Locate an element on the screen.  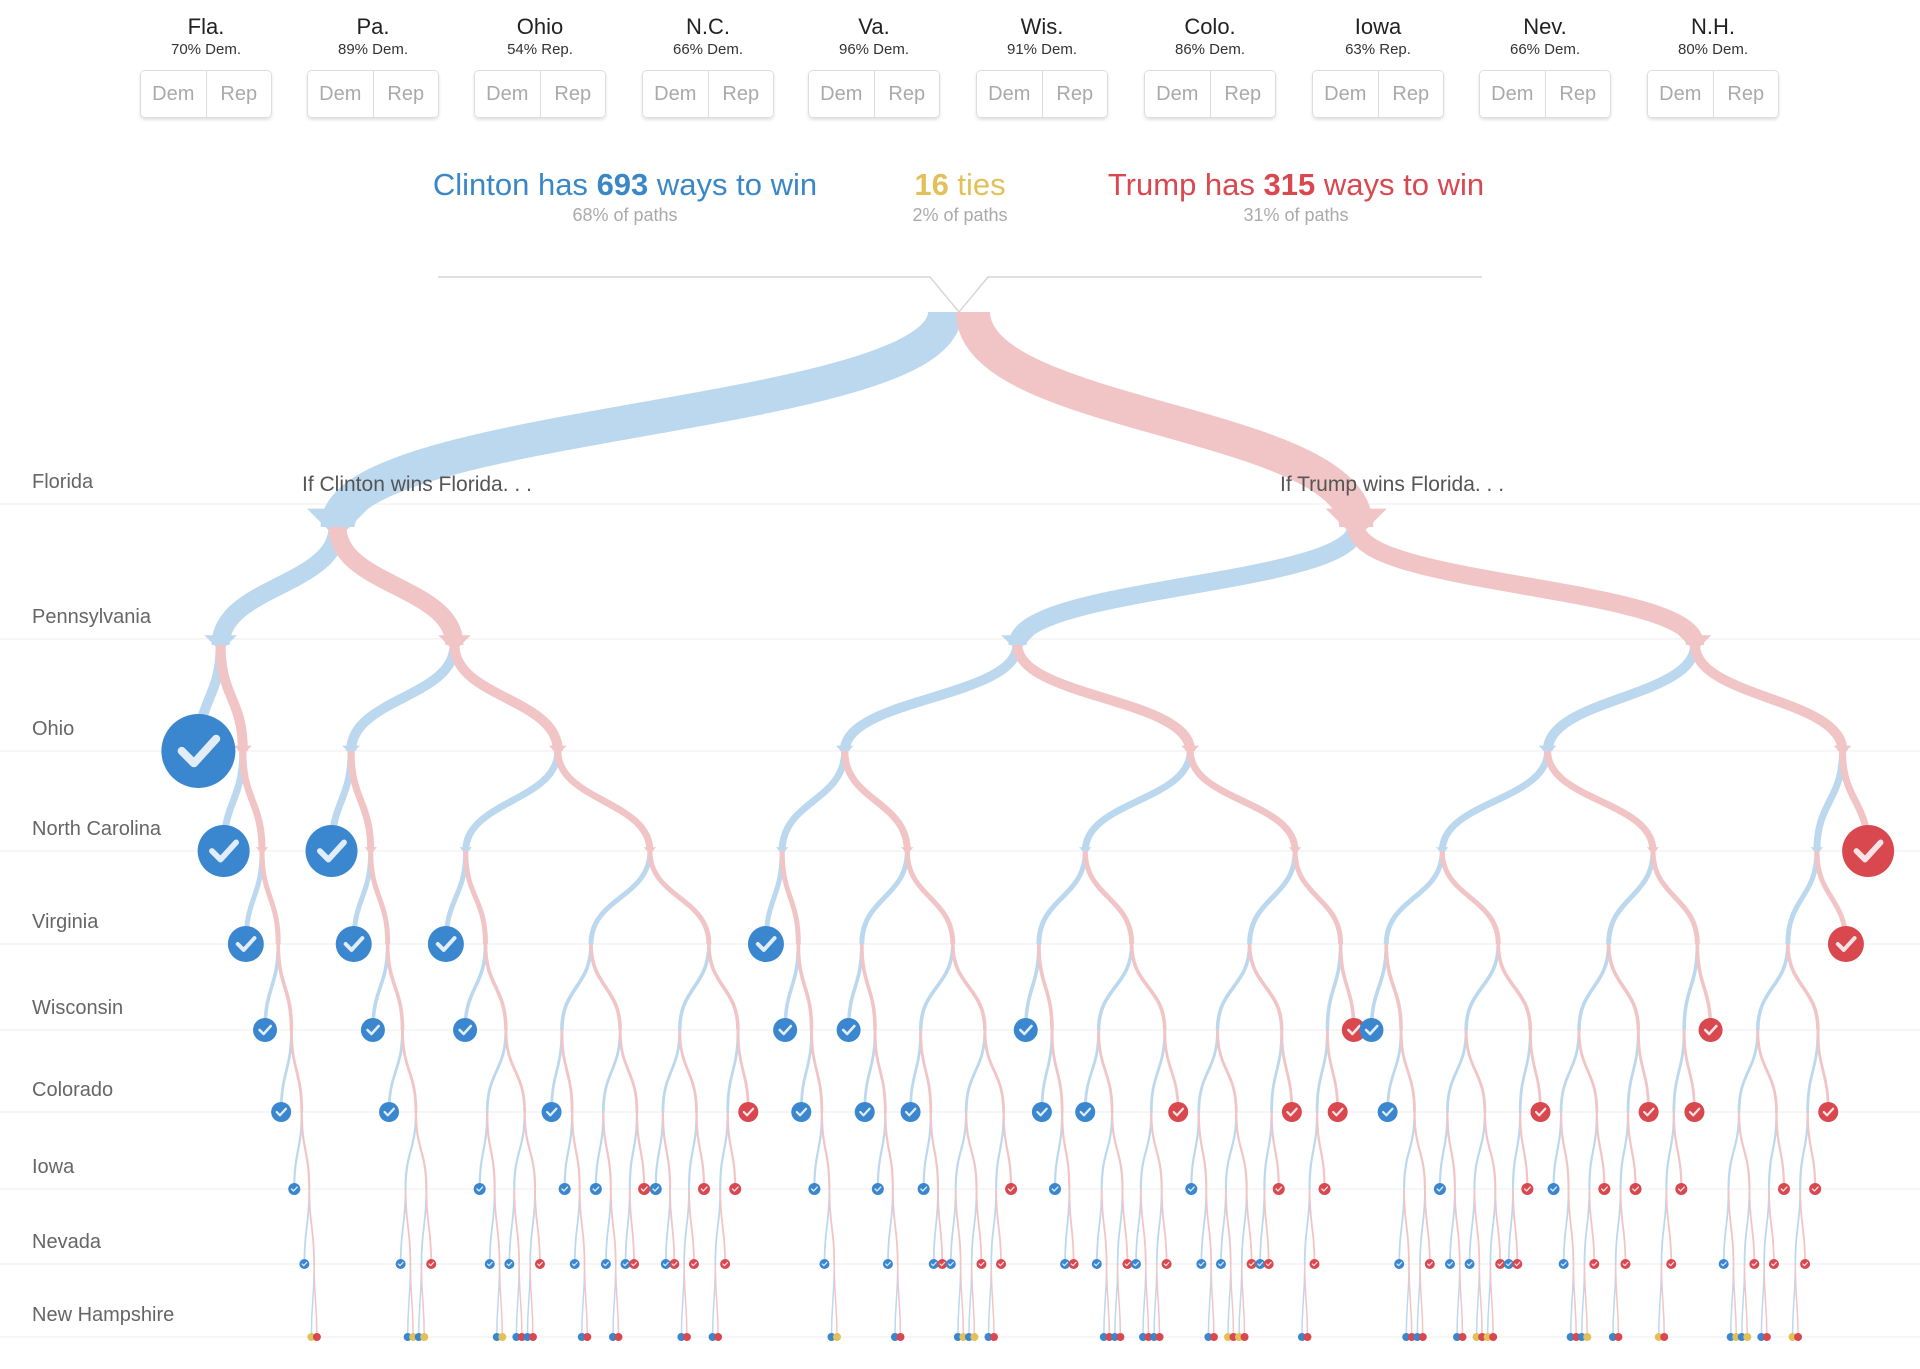
state-probability: 54% Rep. is located at coordinates (540, 49).